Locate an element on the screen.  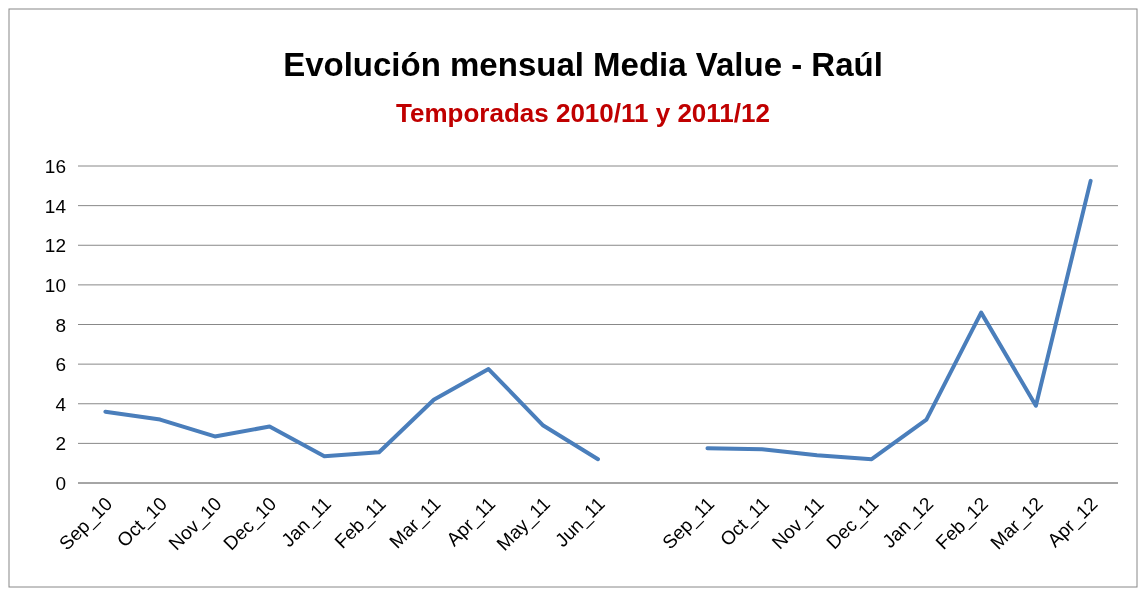
y-tick-label: 8 is located at coordinates (60, 325).